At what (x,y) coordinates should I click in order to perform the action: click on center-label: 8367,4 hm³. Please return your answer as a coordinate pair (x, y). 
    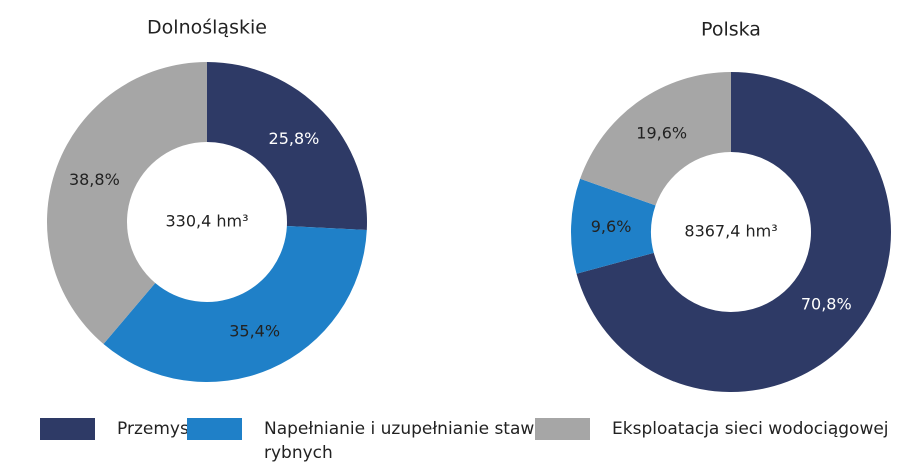
    Looking at the image, I should click on (730, 231).